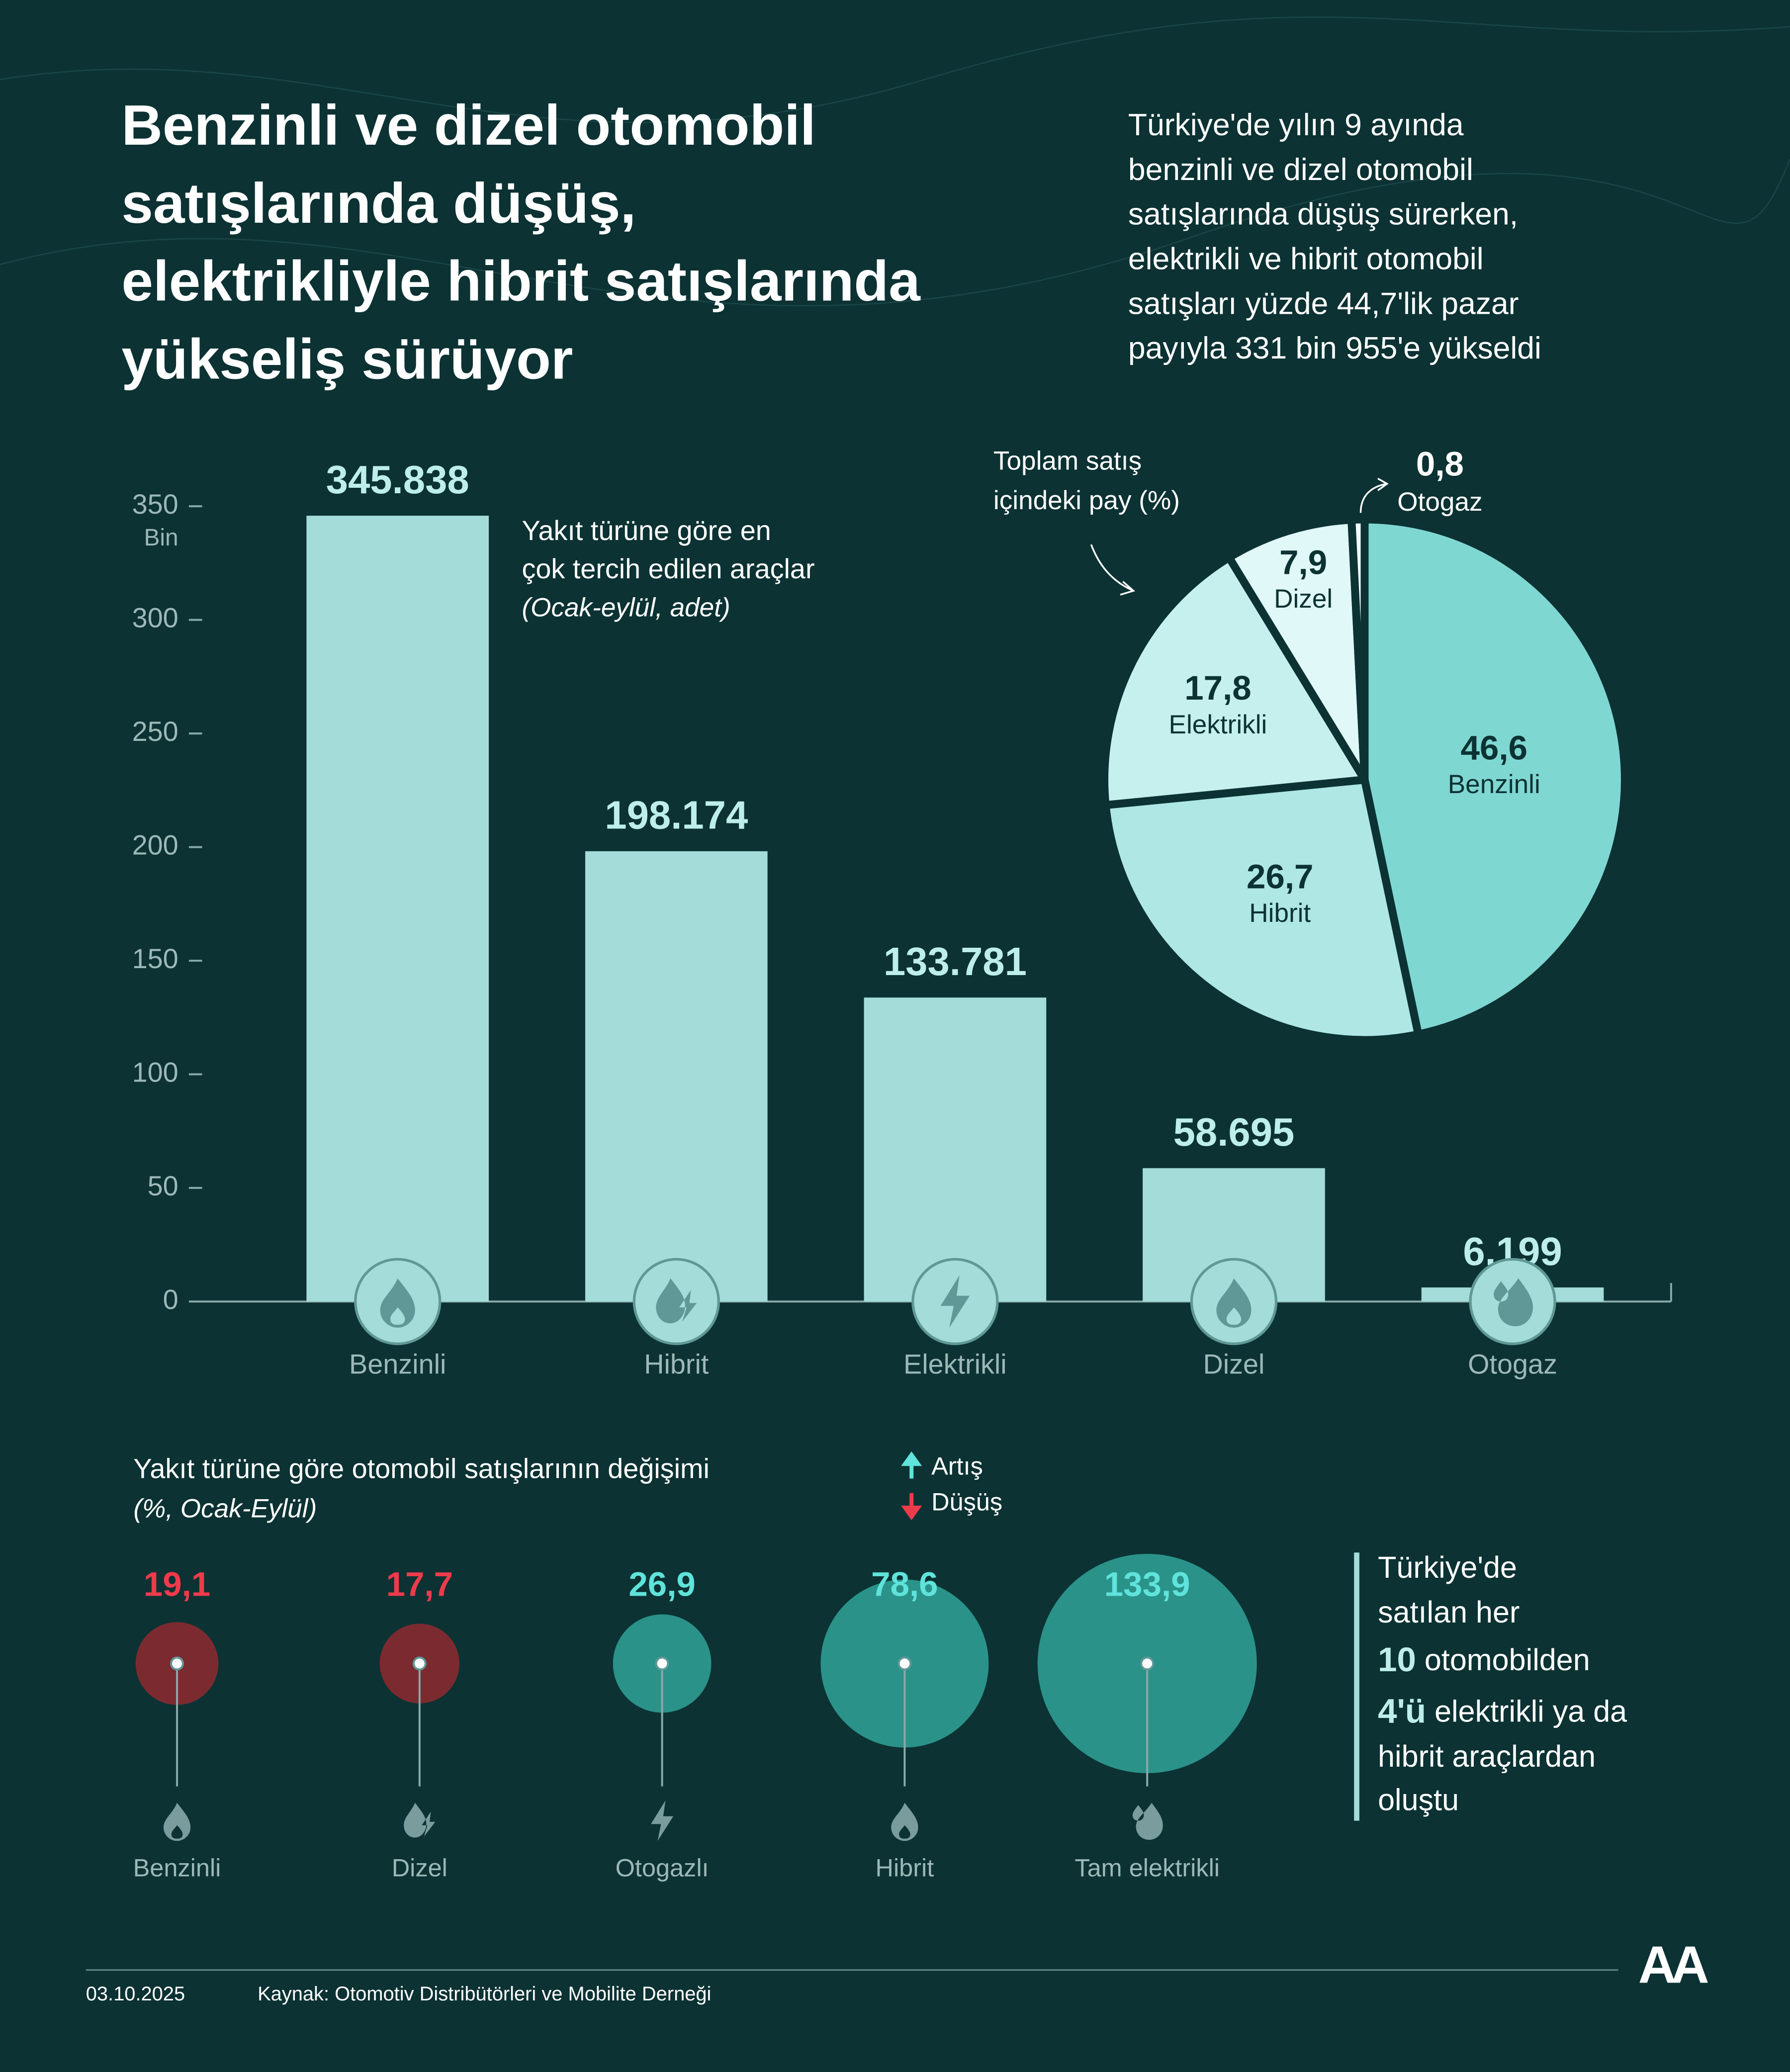 Image resolution: width=1790 pixels, height=2072 pixels. I want to click on callout-line: 10 otomobilden, so click(1484, 1660).